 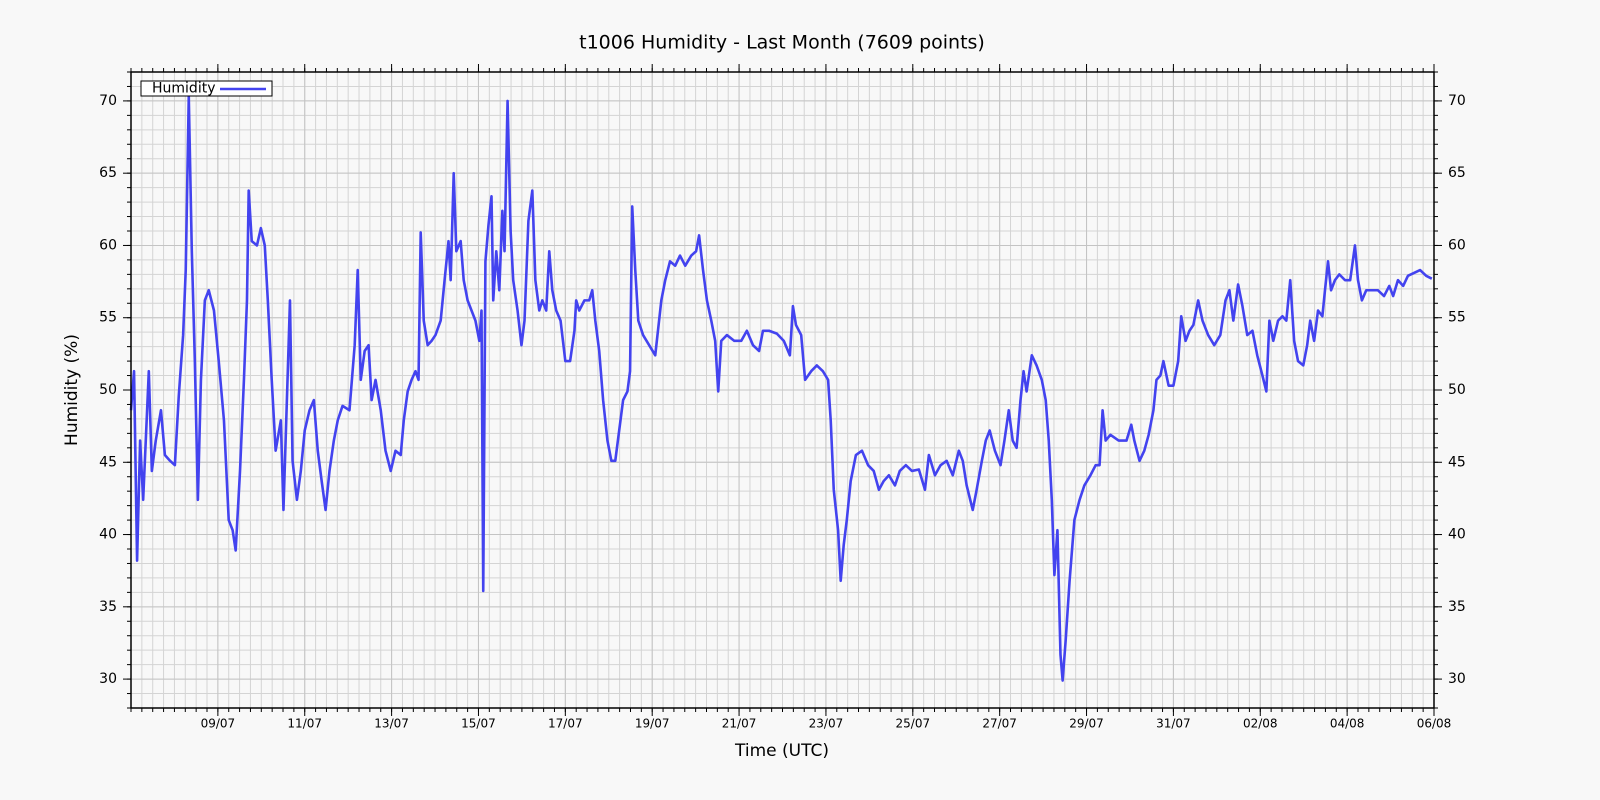 What do you see at coordinates (478, 724) in the screenshot?
I see `x-tick-label: 15/07` at bounding box center [478, 724].